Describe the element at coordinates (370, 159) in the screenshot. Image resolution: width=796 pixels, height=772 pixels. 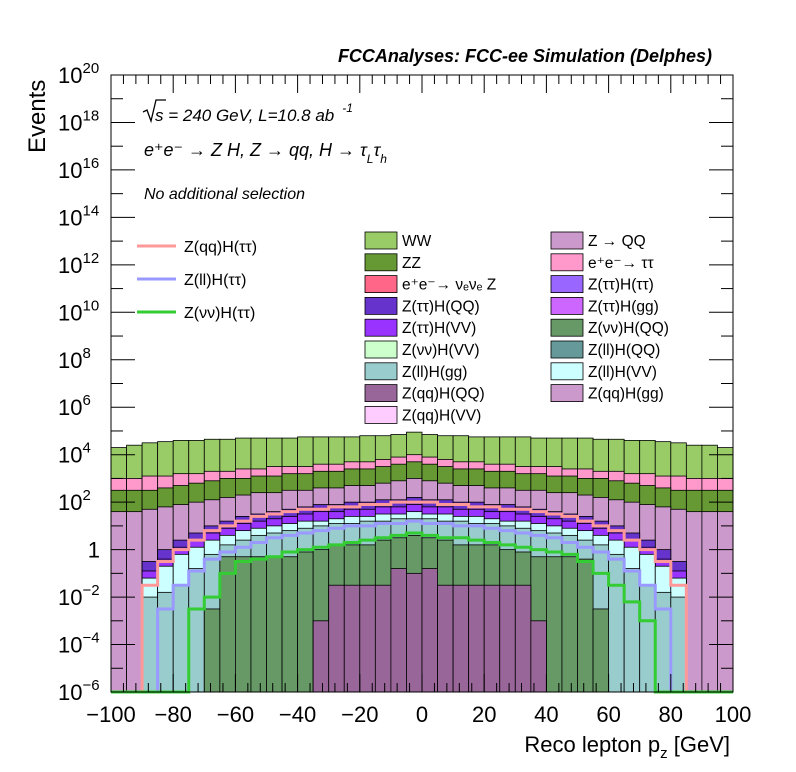
I see `process-sub-l: L` at that location.